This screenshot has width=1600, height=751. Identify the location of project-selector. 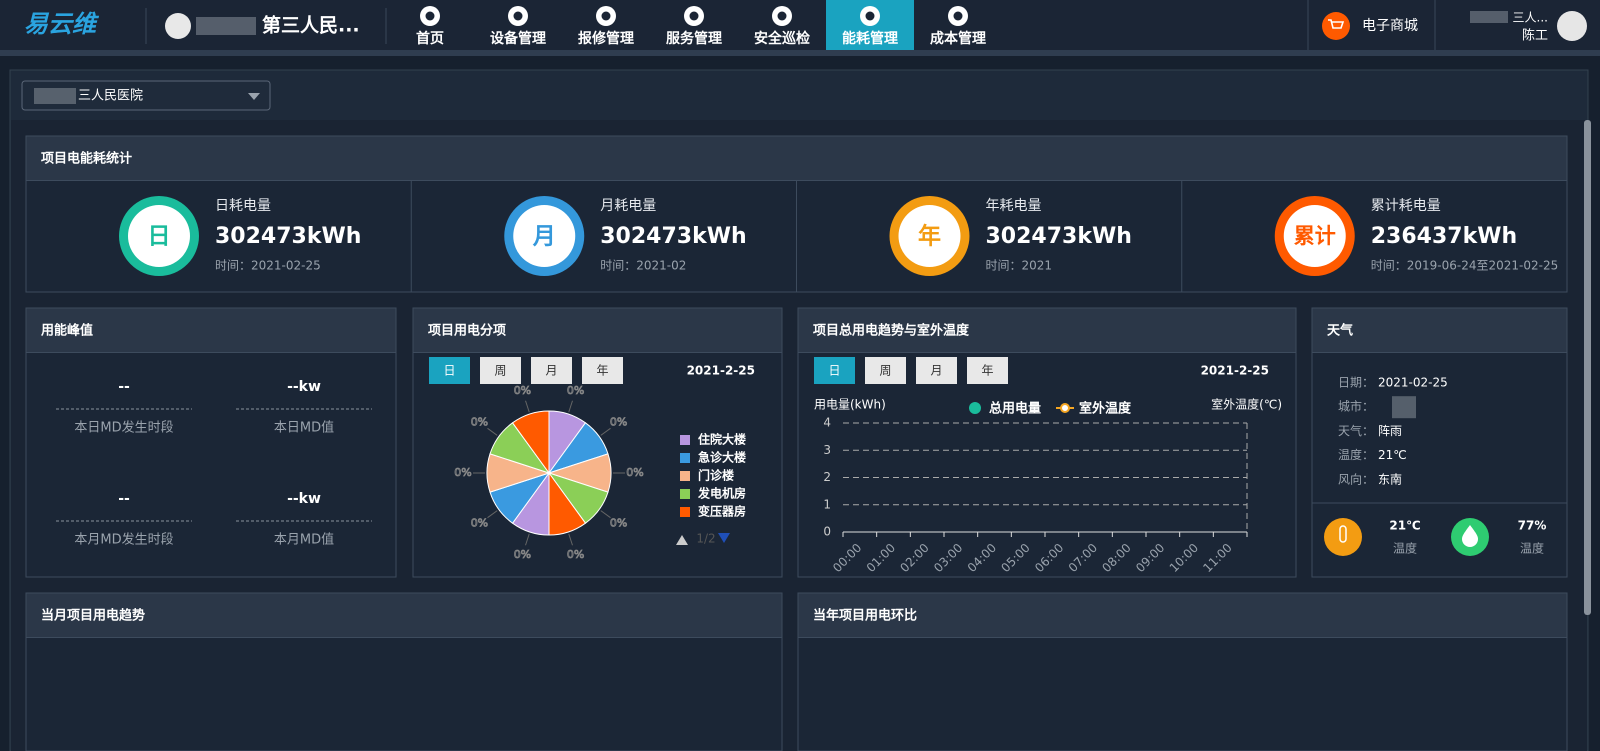
(146, 95).